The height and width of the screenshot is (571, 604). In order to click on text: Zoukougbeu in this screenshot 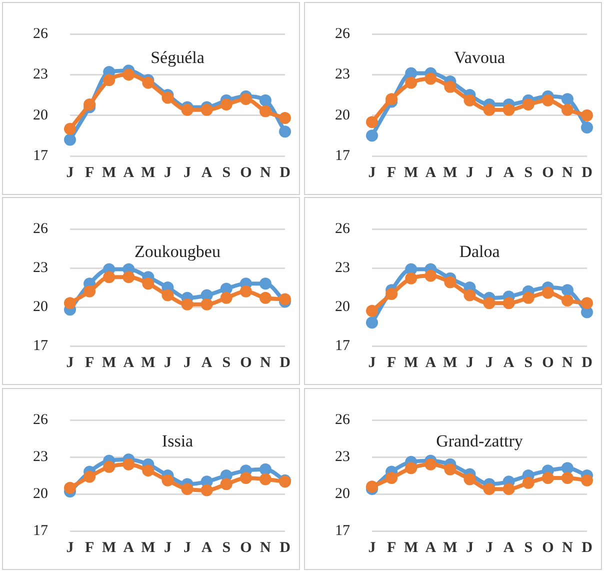, I will do `click(177, 251)`.